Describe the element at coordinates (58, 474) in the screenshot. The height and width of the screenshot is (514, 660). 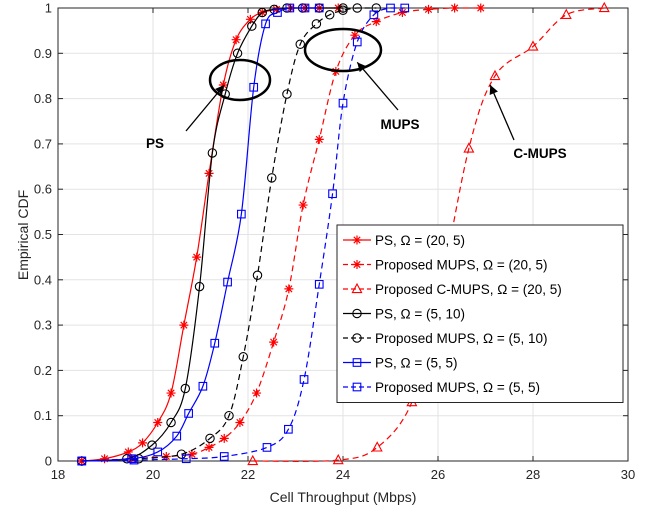
I see `x-tick-label: 18` at that location.